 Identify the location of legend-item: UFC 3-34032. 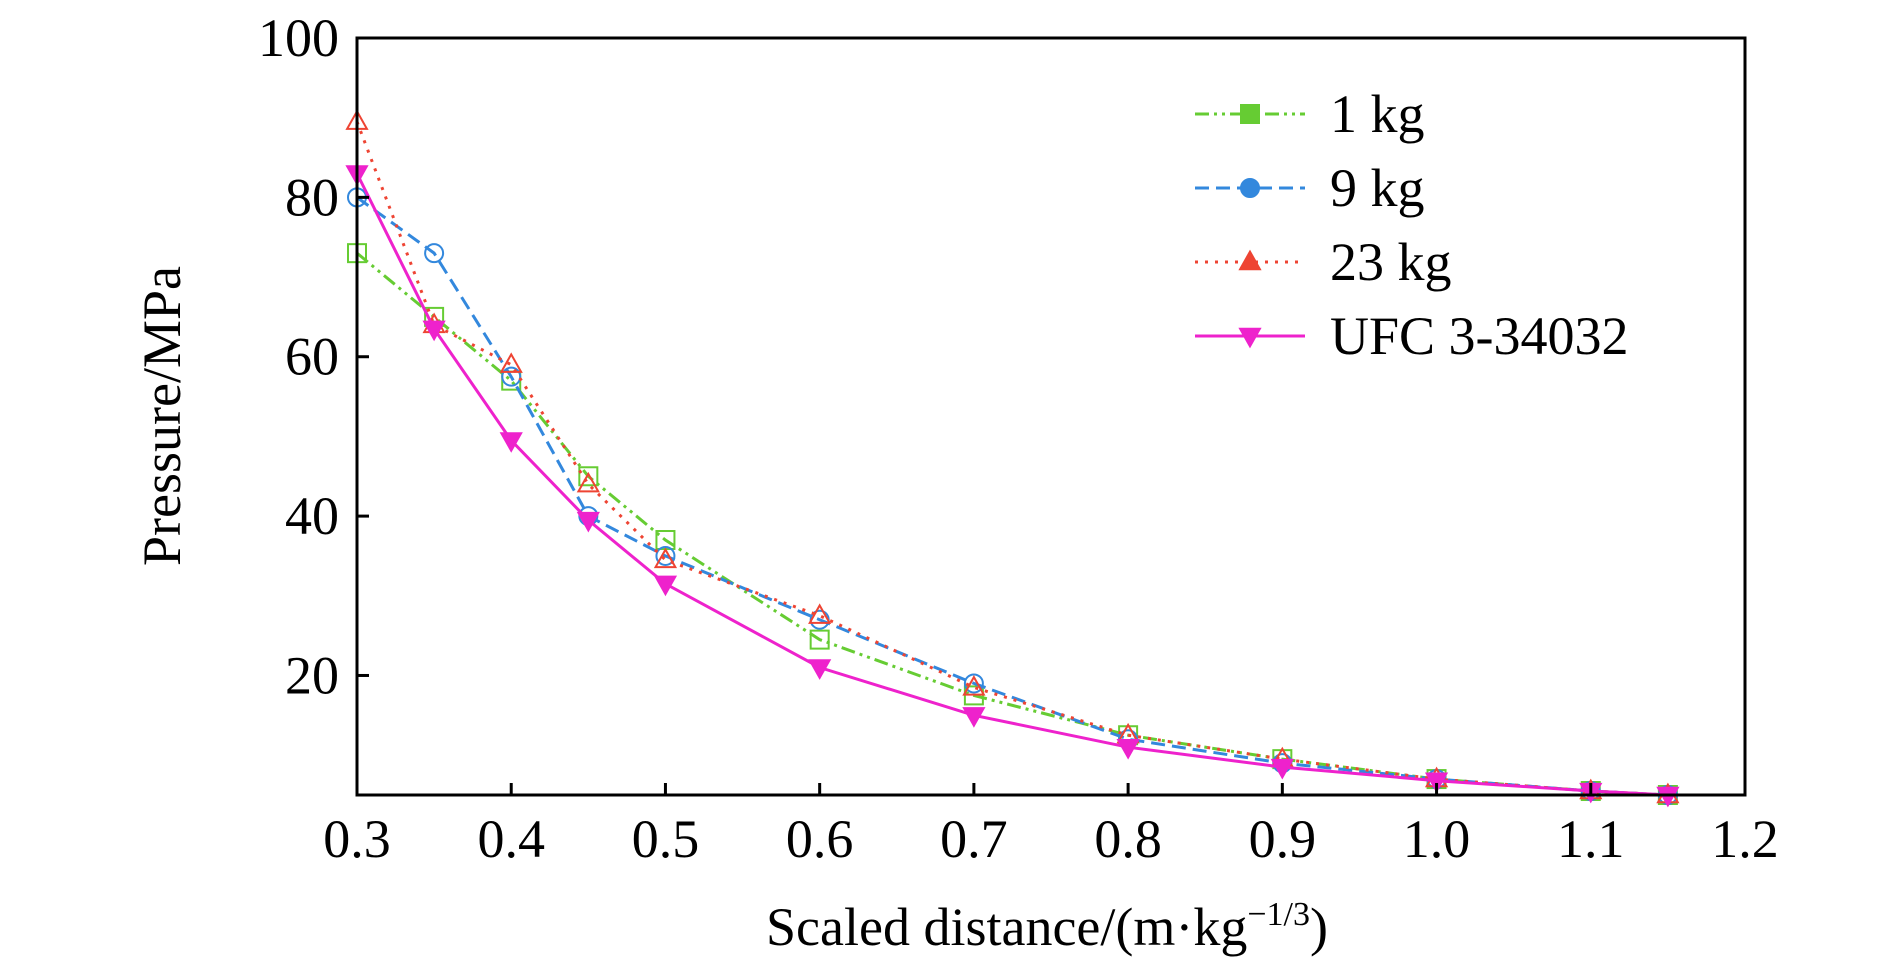
(1412, 336).